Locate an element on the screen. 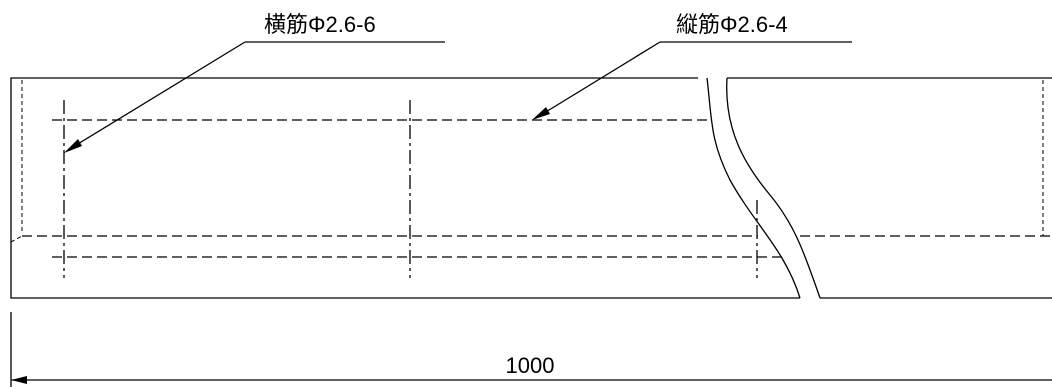  break-line is located at coordinates (763, 188).